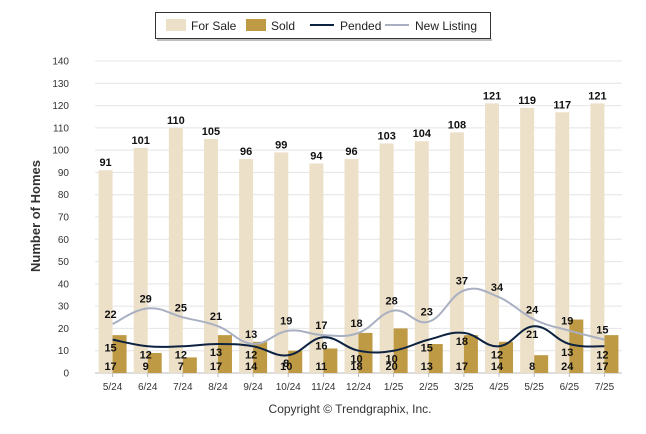  What do you see at coordinates (214, 26) in the screenshot?
I see `legend-label-for-sale: For Sale` at bounding box center [214, 26].